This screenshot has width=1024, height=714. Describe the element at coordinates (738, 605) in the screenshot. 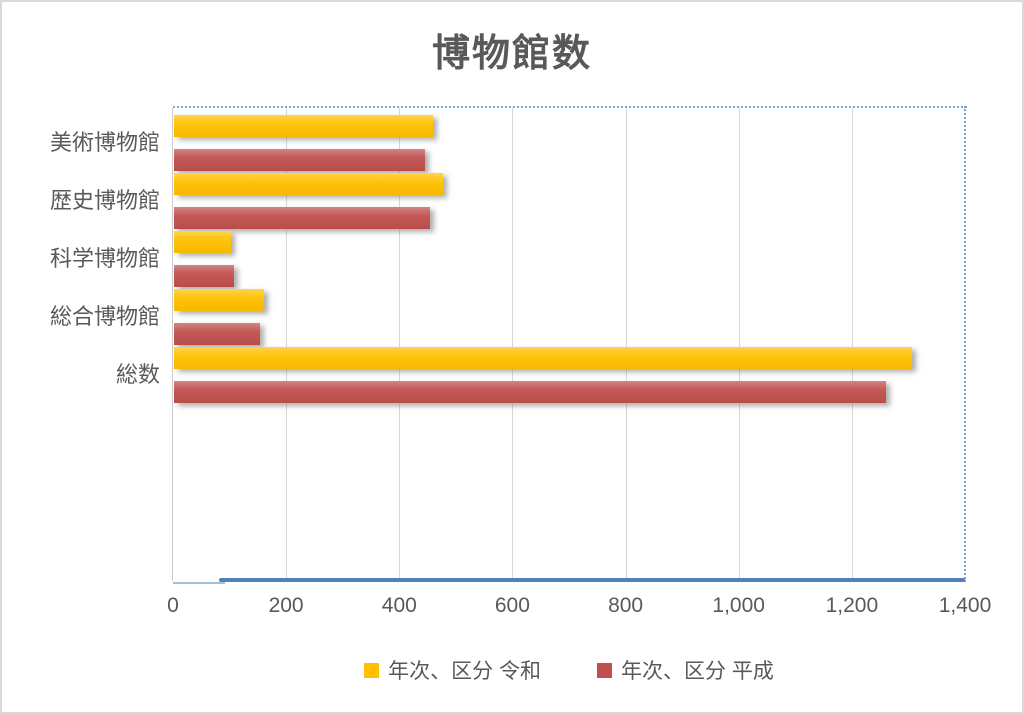

I see `x-tick-label: 1,000` at that location.